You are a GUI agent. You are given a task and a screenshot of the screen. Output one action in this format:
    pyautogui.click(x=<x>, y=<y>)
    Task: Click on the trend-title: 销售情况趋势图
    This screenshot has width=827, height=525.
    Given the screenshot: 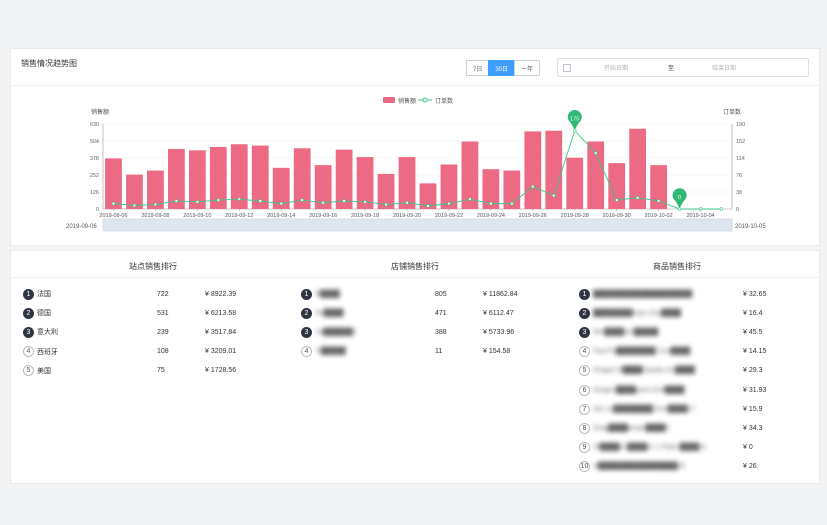 What is the action you would take?
    pyautogui.click(x=49, y=63)
    